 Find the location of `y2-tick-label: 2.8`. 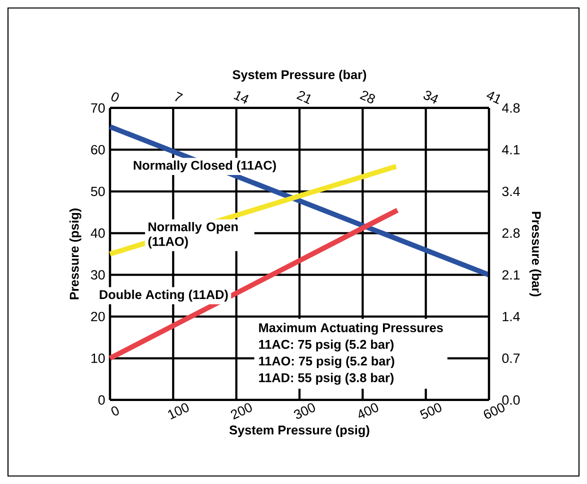

y2-tick-label: 2.8 is located at coordinates (511, 233).